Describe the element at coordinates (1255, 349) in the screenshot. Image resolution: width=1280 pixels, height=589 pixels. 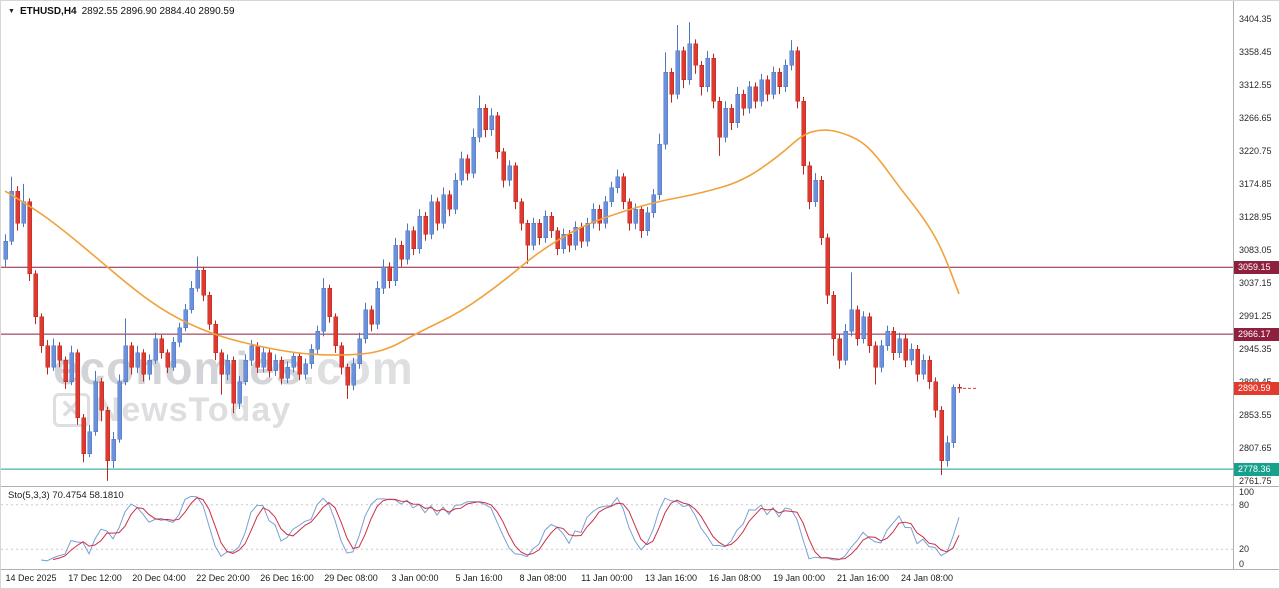
I see `price-axis-label: 2945.35` at that location.